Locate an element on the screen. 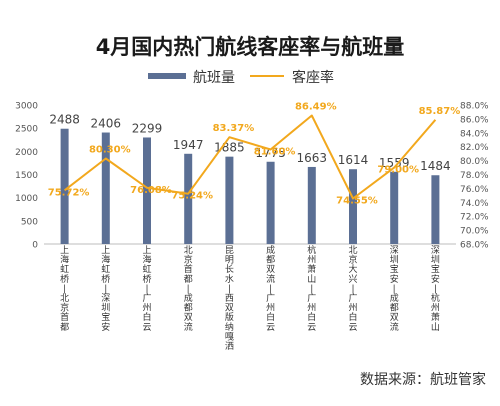 The height and width of the screenshot is (406, 500). category-label: 上海虹桥|广州白云 is located at coordinates (146, 289).